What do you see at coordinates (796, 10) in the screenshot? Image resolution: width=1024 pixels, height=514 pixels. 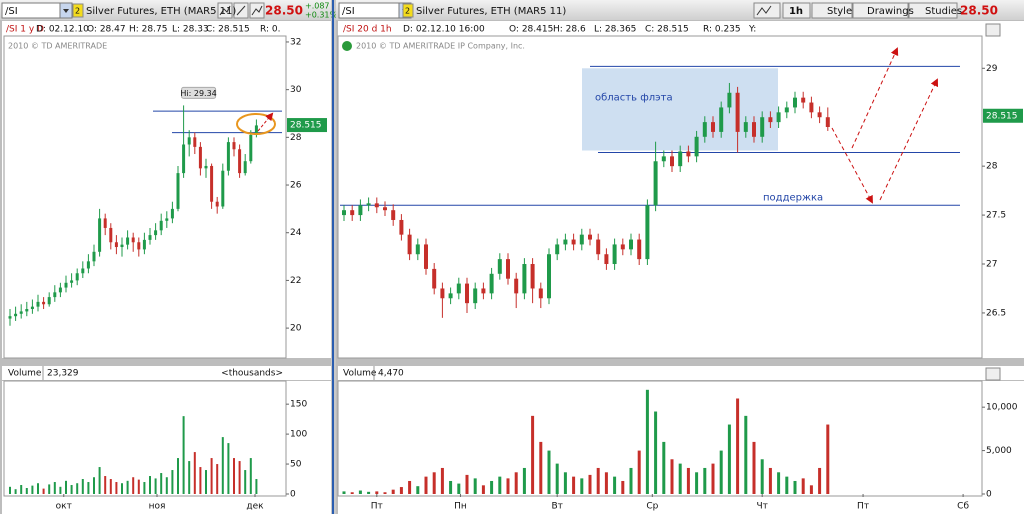 I see `interval-button` at bounding box center [796, 10].